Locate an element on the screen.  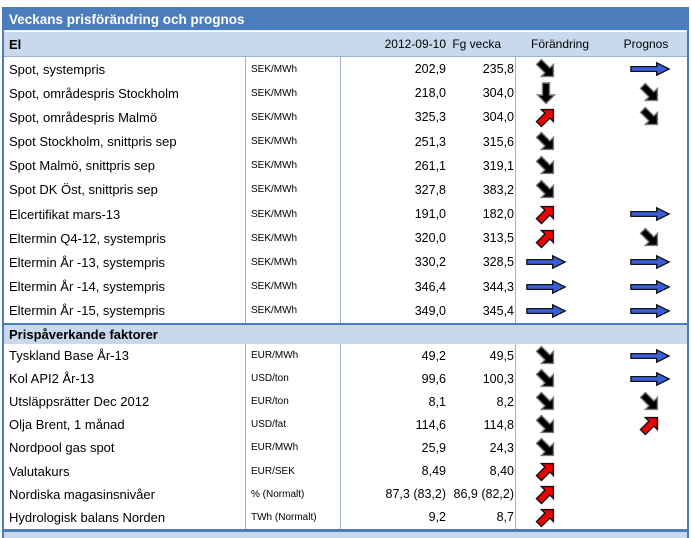
table-row: Nordpool gas spot EUR/MWh 25,9 24,3 is located at coordinates (345, 447).